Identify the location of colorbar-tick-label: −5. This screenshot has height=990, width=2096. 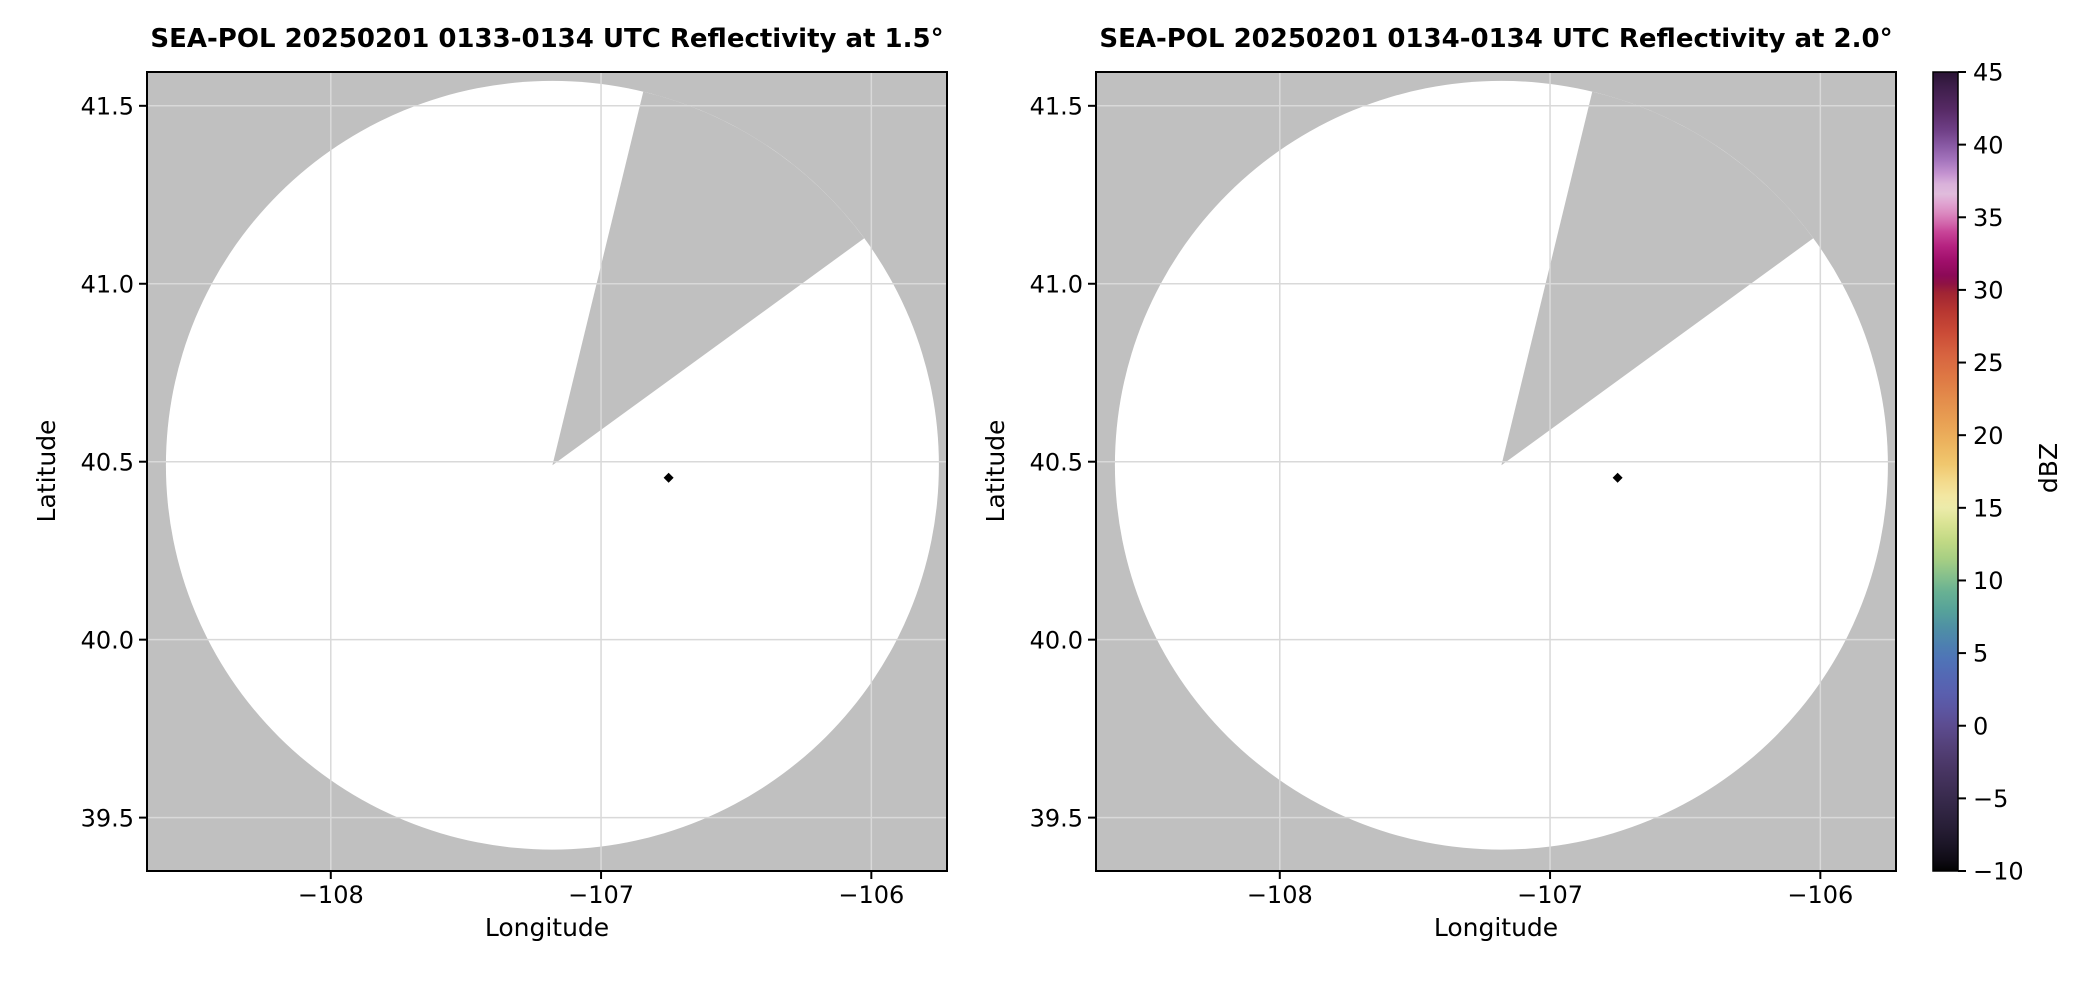
(1990, 799).